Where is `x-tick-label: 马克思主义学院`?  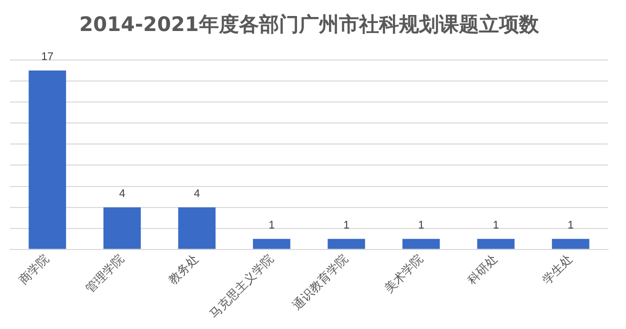
x-tick-label: 马克思主义学院 is located at coordinates (241, 287).